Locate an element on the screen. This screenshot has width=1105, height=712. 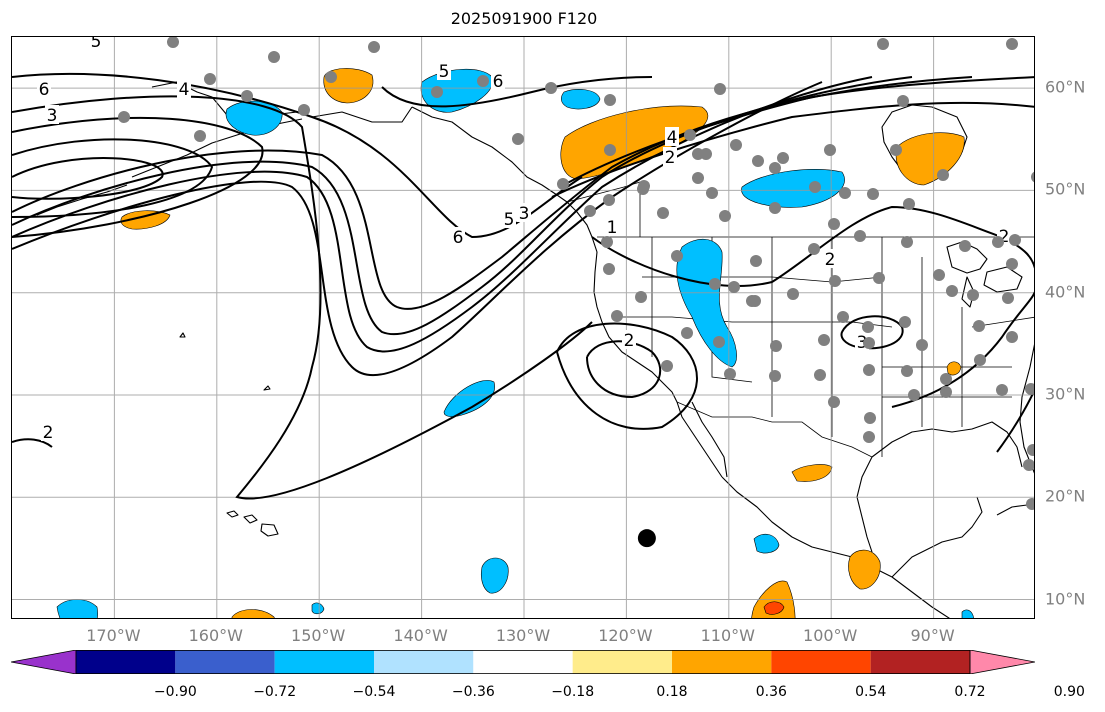
lon-tick-label: 100°W is located at coordinates (830, 635).